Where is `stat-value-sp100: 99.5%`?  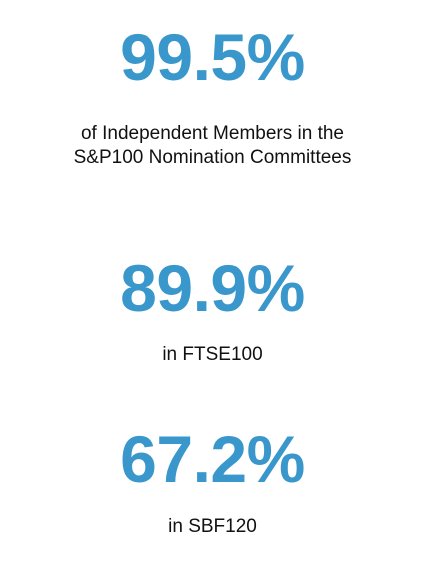
stat-value-sp100: 99.5% is located at coordinates (212, 57).